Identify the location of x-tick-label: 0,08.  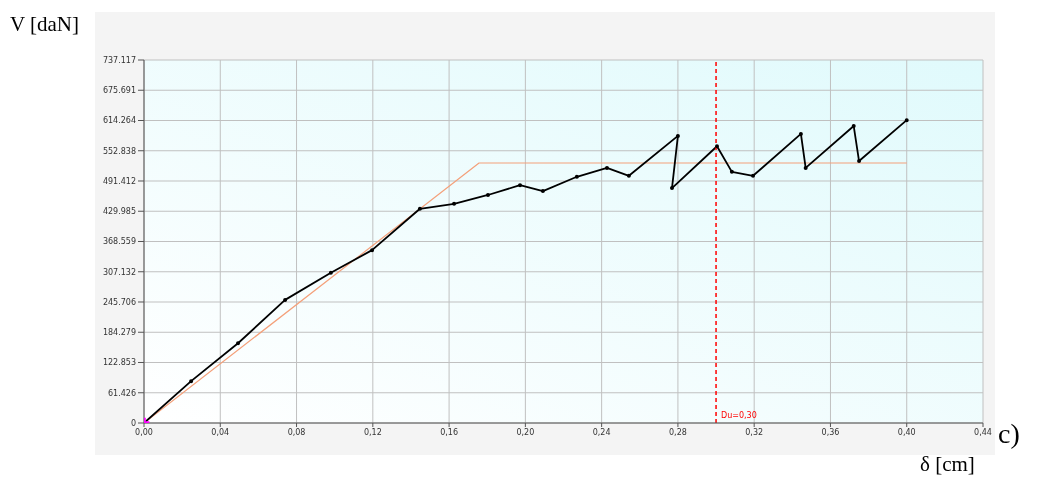
(296, 432).